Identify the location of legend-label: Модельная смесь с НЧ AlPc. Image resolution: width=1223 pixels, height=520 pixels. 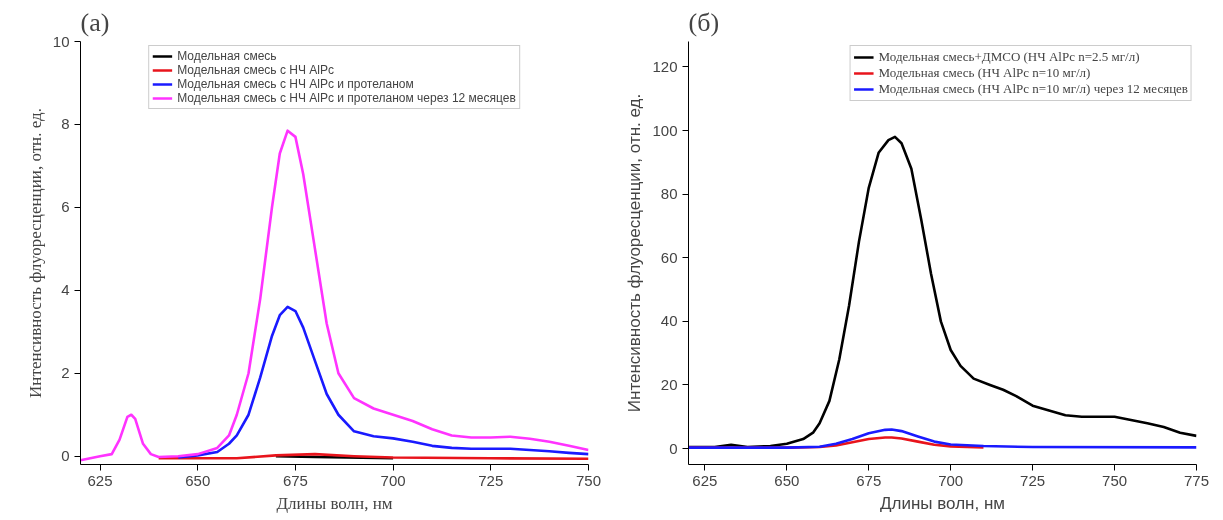
(255, 70).